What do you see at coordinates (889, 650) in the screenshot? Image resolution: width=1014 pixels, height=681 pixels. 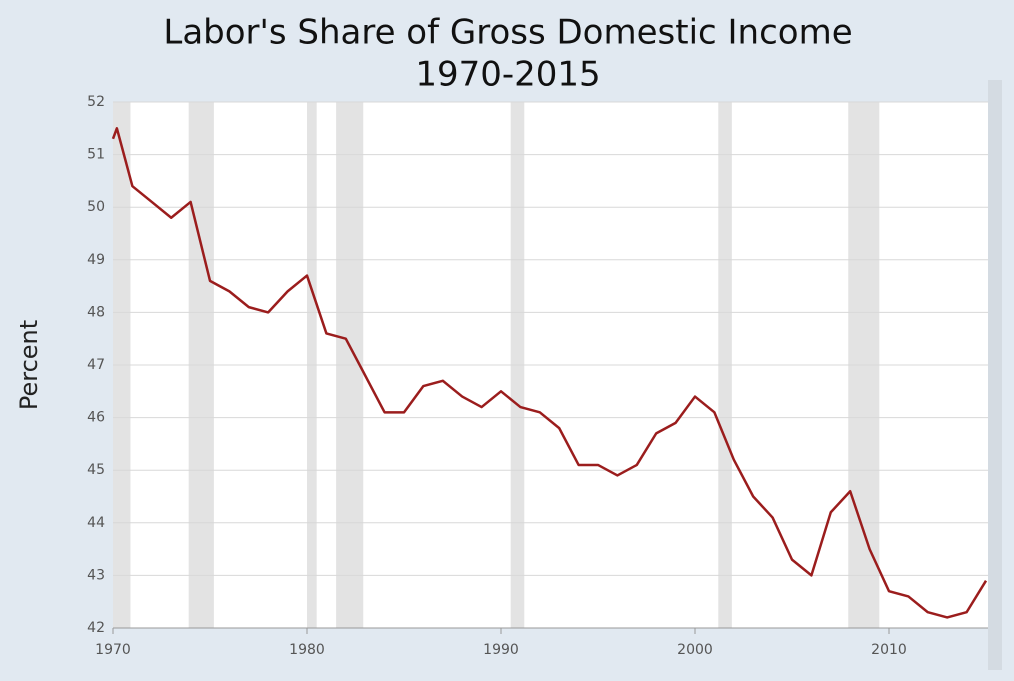 I see `x-tick-label: 2010` at bounding box center [889, 650].